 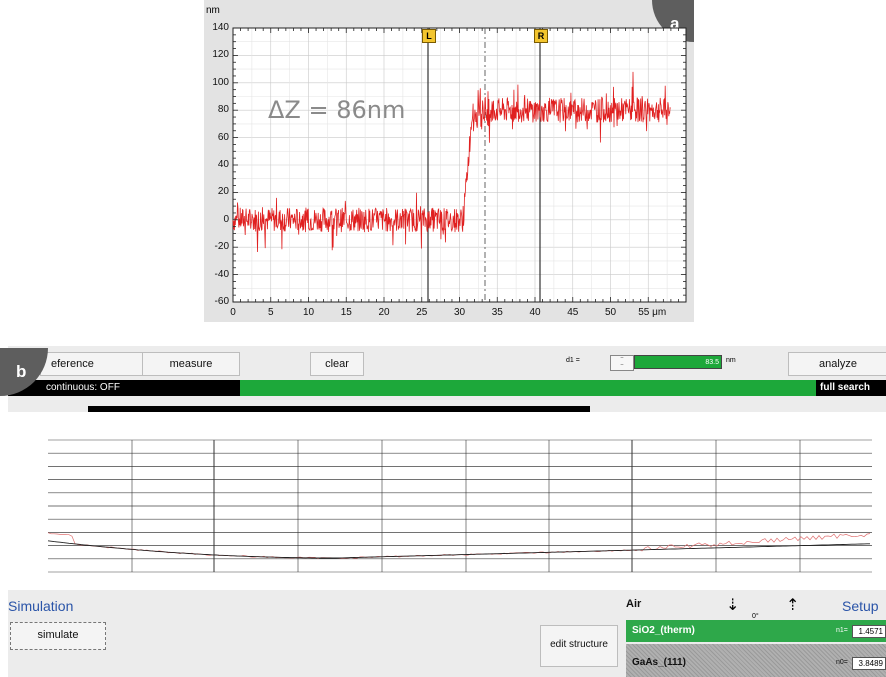 What do you see at coordinates (337, 364) in the screenshot?
I see `clear-button: clear` at bounding box center [337, 364].